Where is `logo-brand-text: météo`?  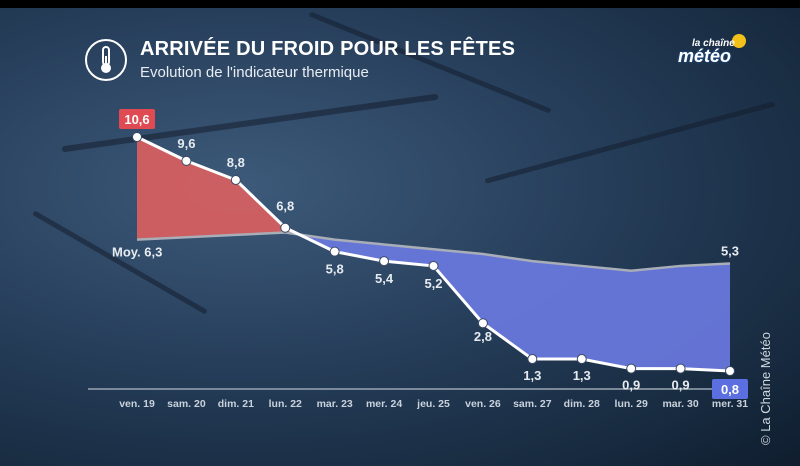 logo-brand-text: météo is located at coordinates (705, 56).